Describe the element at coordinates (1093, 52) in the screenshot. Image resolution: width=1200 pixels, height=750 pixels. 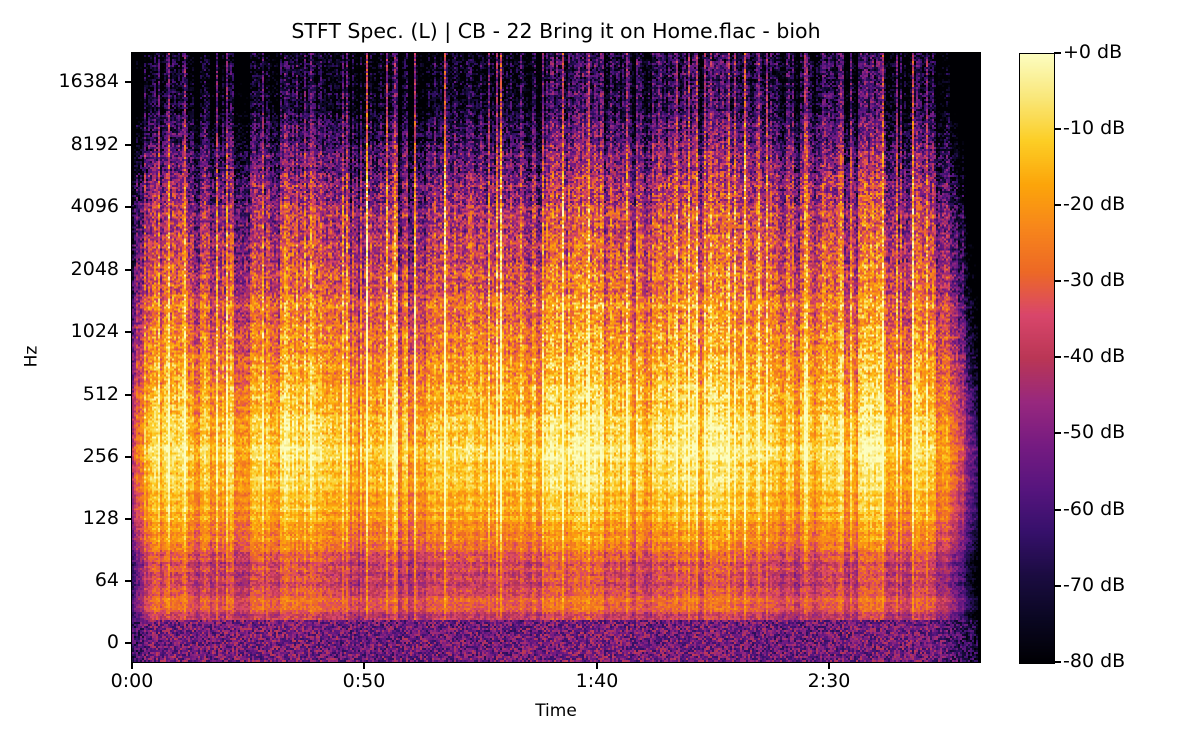
I see `colorbar-tick-label: +0 dB` at that location.